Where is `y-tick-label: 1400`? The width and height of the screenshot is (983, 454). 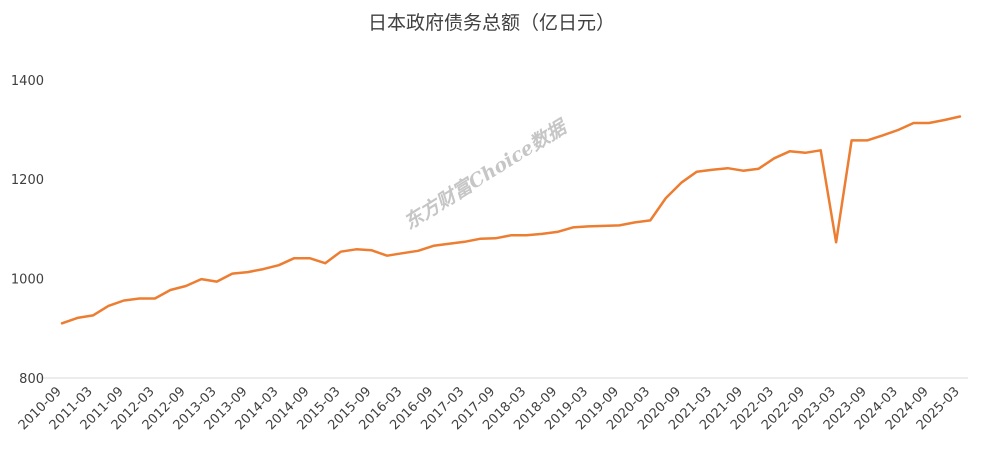 y-tick-label: 1400 is located at coordinates (27, 81).